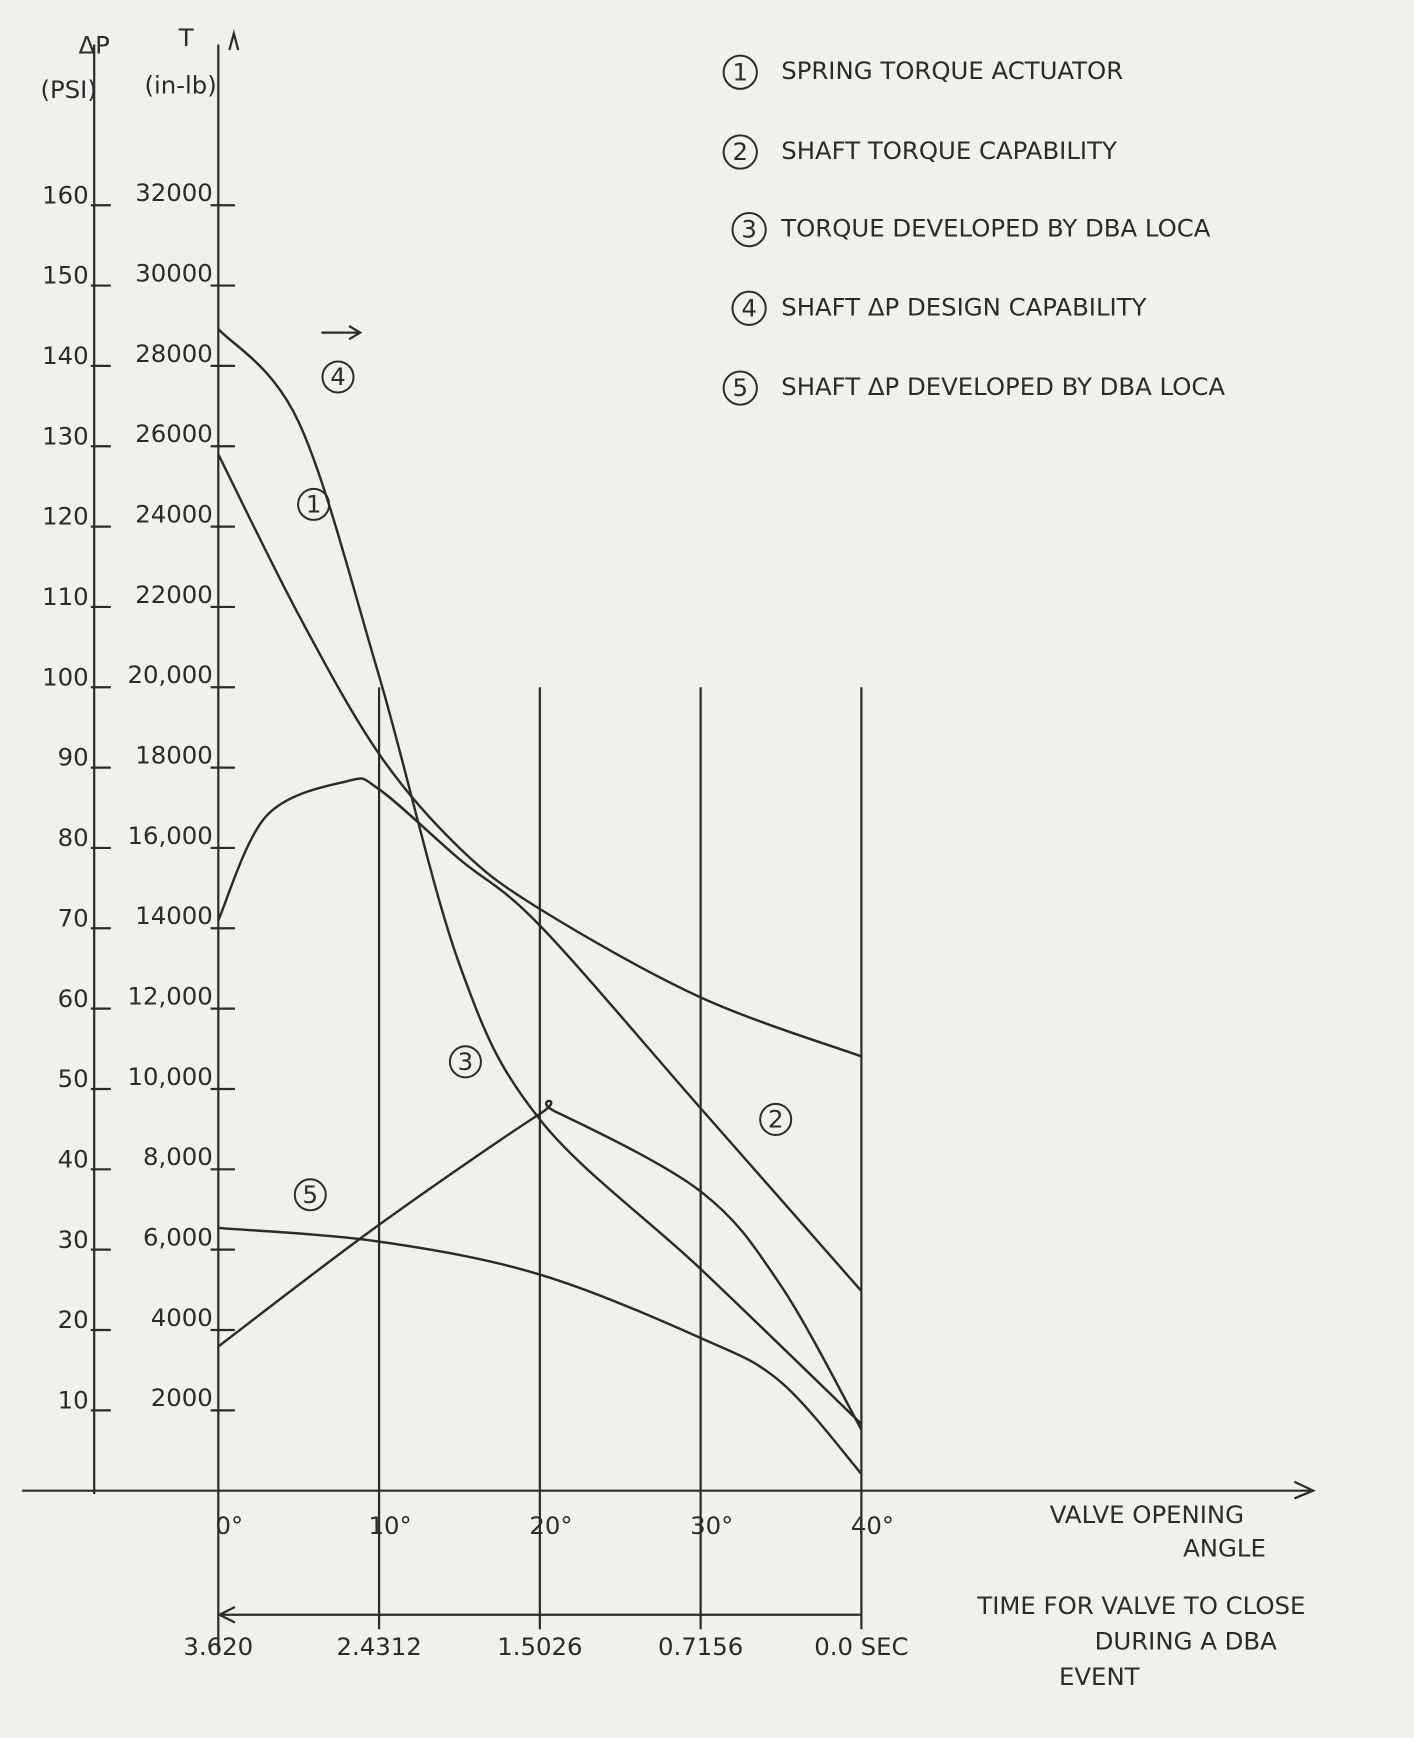  I want to click on curve-label: 2, so click(775, 1119).